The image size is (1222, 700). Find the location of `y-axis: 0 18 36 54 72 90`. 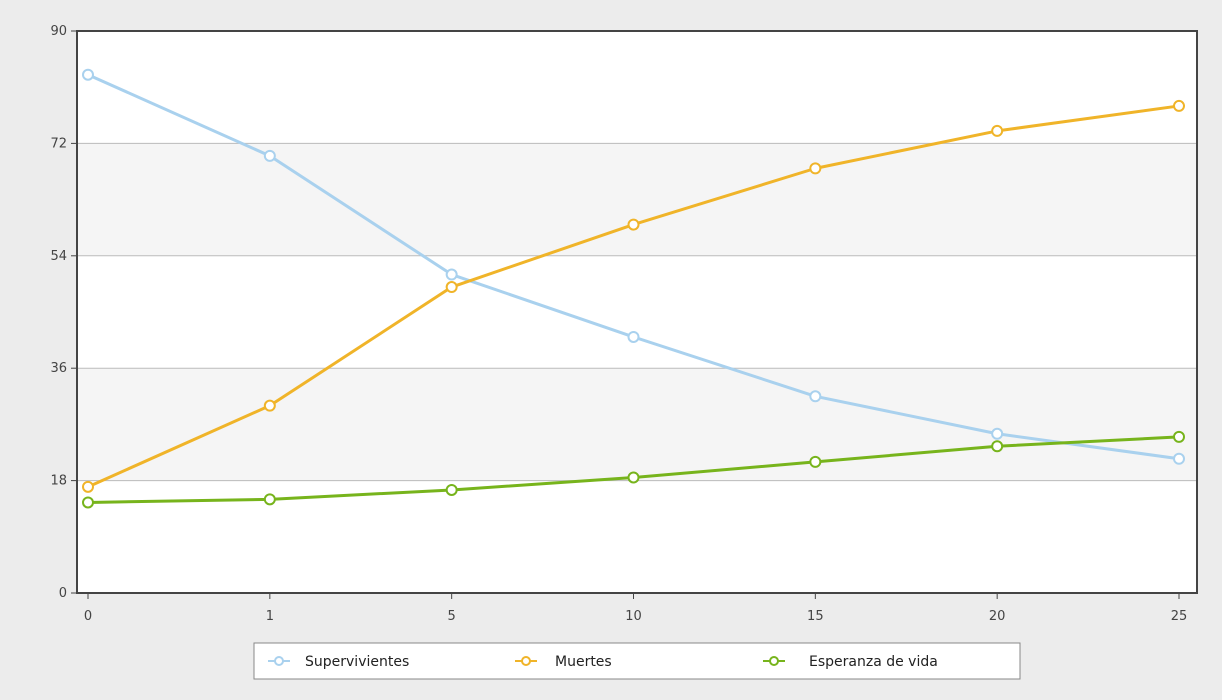

y-axis: 0 18 36 54 72 90 is located at coordinates (63, 312).